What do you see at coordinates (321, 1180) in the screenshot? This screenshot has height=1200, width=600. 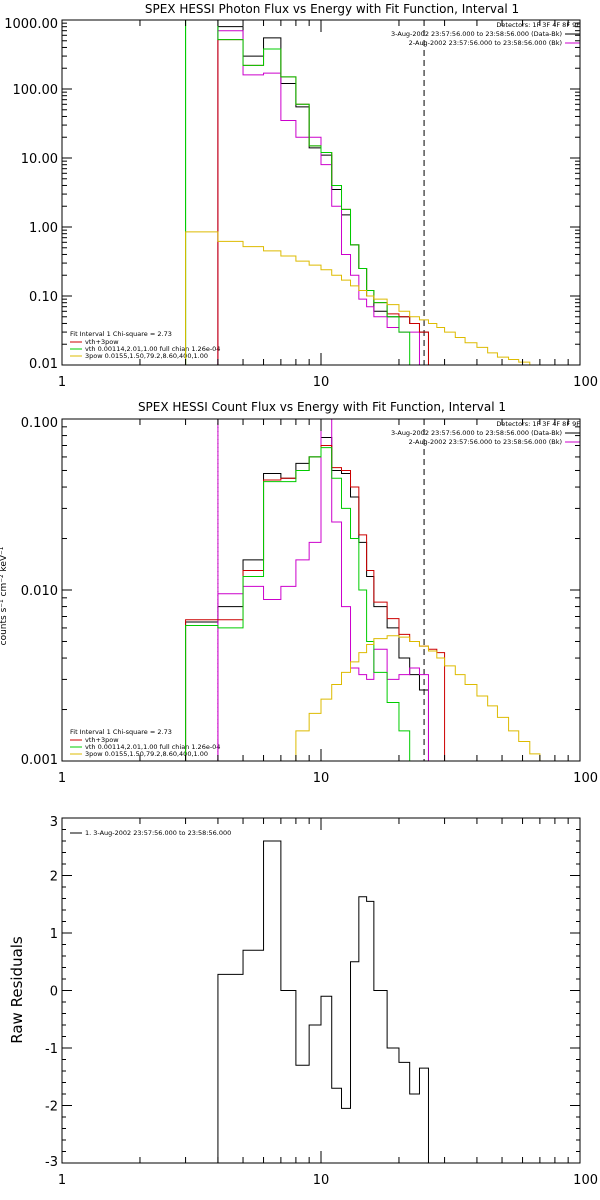 I see `residuals-xtick-label-1: 10` at bounding box center [321, 1180].